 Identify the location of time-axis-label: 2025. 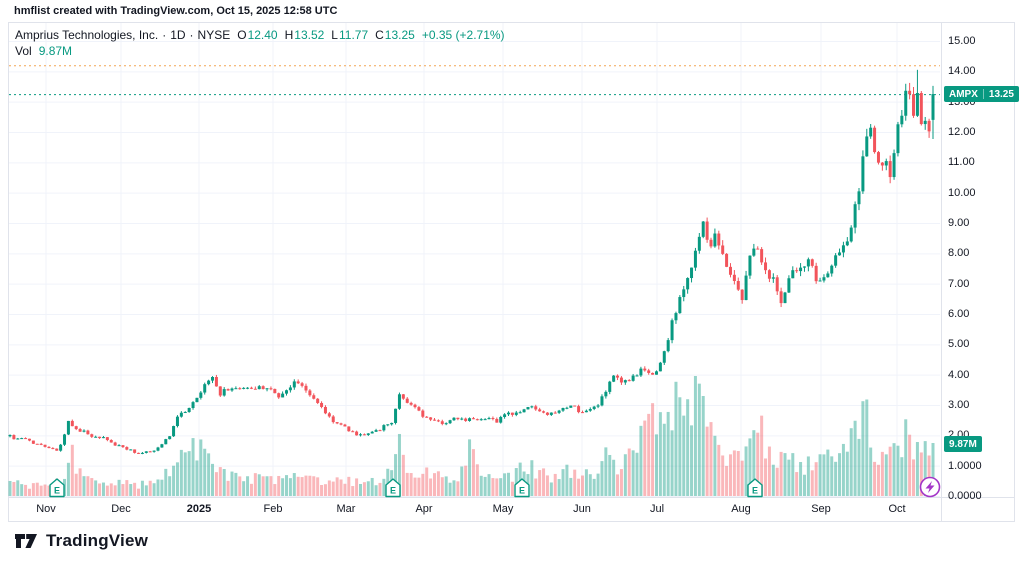
(199, 509).